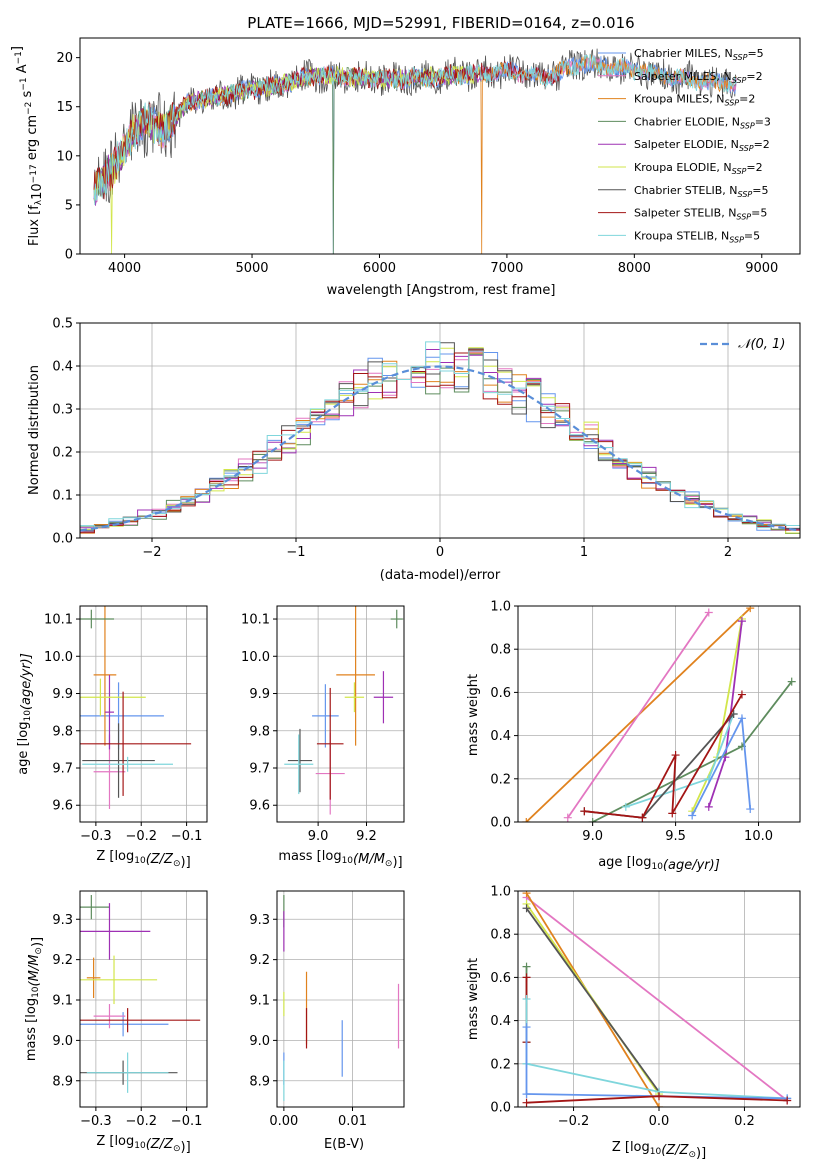  What do you see at coordinates (62, 1081) in the screenshot?
I see `y-tick-label: 8.9` at bounding box center [62, 1081].